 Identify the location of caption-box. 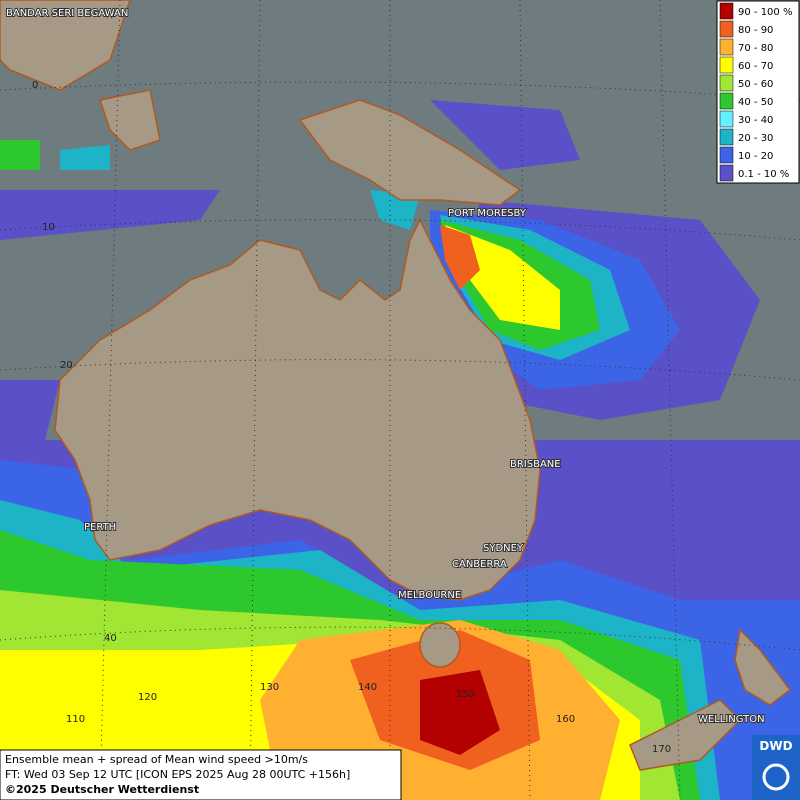
(201, 774).